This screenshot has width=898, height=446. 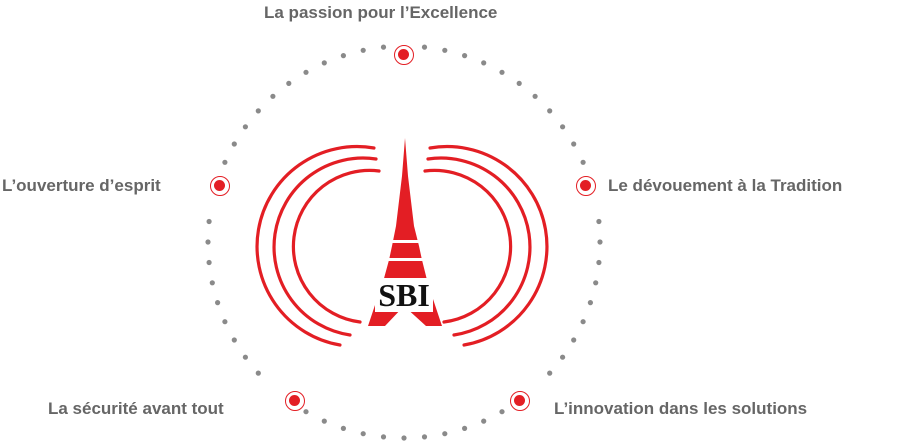 I want to click on logo-text: SBI, so click(x=404, y=295).